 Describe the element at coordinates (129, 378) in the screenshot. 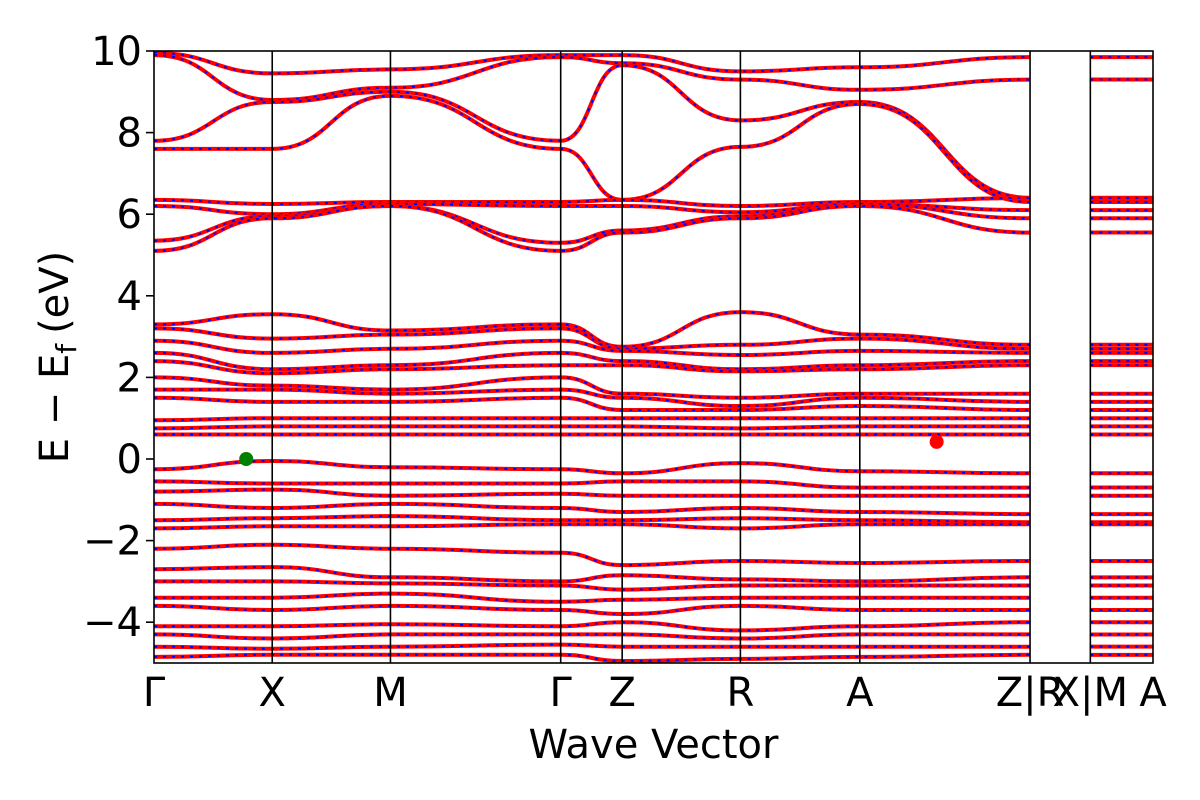

I see `y-tick-label-3: 2` at that location.